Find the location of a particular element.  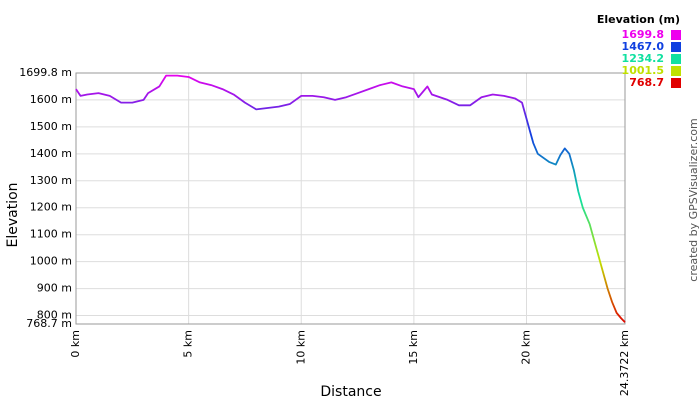

x-tick-label: 15 km is located at coordinates (413, 347).